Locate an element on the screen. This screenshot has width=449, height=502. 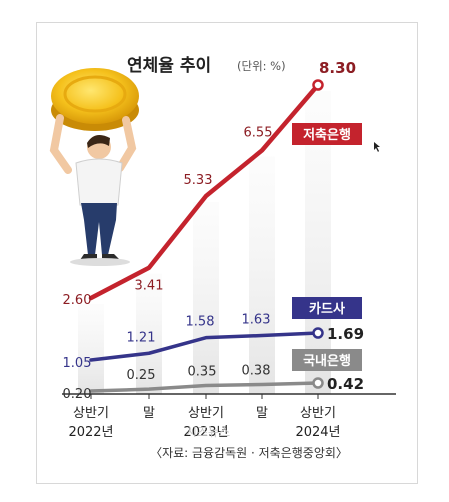
source-note: 〈자료: 금융감독원 · 저축은행중앙회〉 is located at coordinates (249, 452).